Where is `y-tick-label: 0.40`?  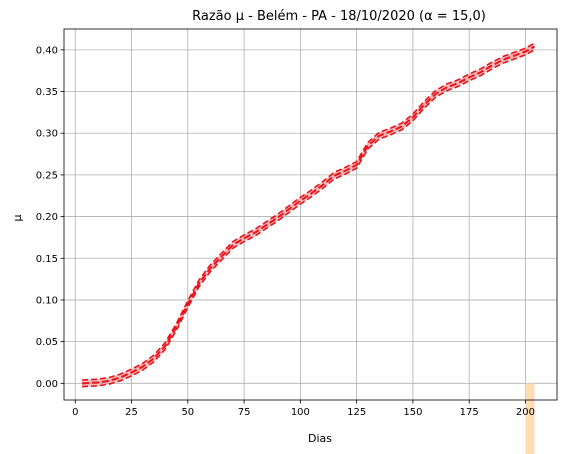 y-tick-label: 0.40 is located at coordinates (47, 50).